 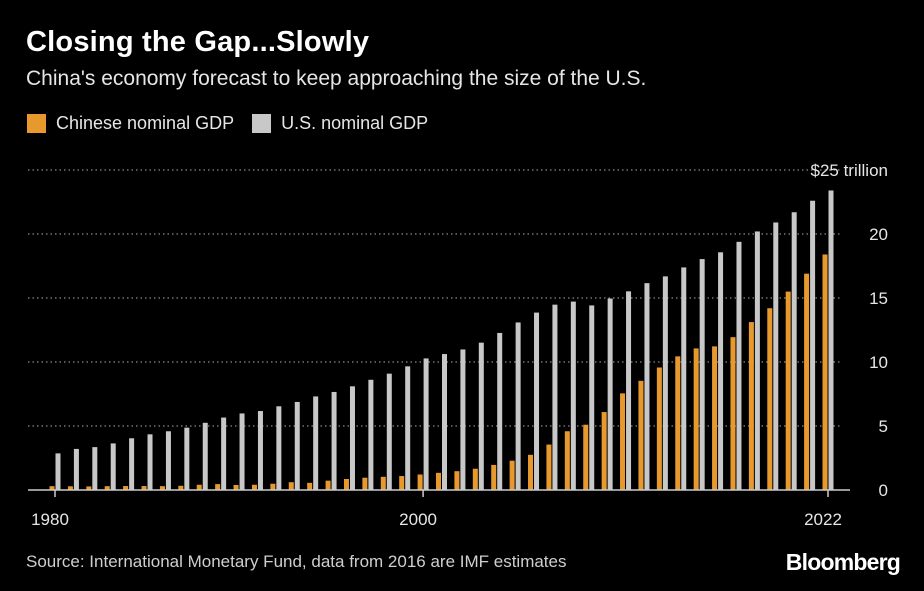 I want to click on bar-china-2019, so click(x=770, y=399).